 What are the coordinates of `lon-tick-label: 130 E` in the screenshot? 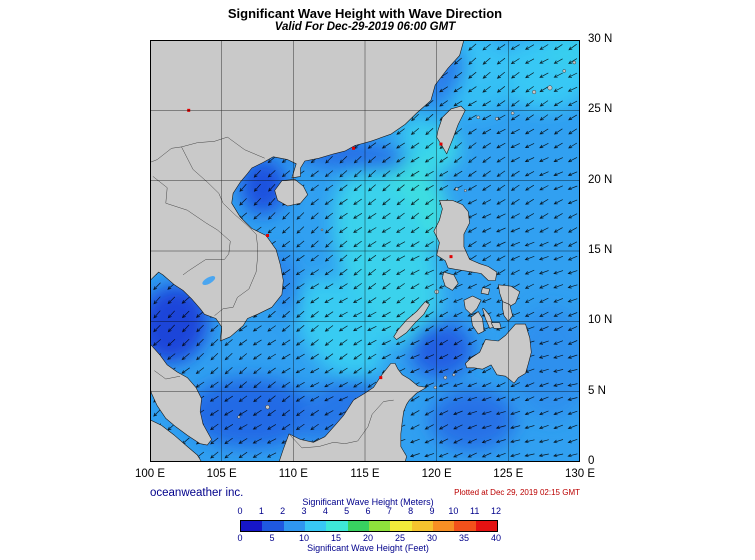 It's located at (580, 474).